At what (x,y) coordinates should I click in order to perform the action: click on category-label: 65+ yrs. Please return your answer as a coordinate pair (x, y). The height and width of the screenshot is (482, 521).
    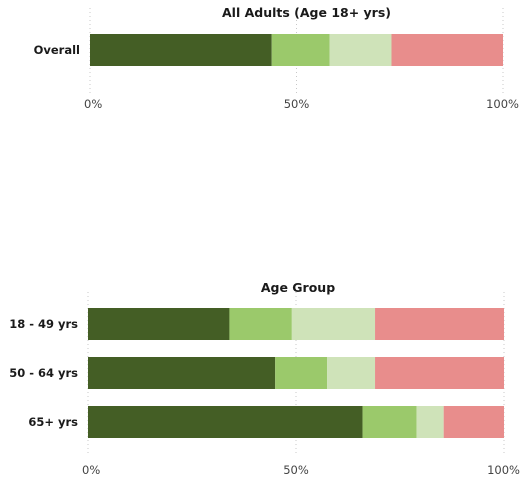
    Looking at the image, I should click on (53, 422).